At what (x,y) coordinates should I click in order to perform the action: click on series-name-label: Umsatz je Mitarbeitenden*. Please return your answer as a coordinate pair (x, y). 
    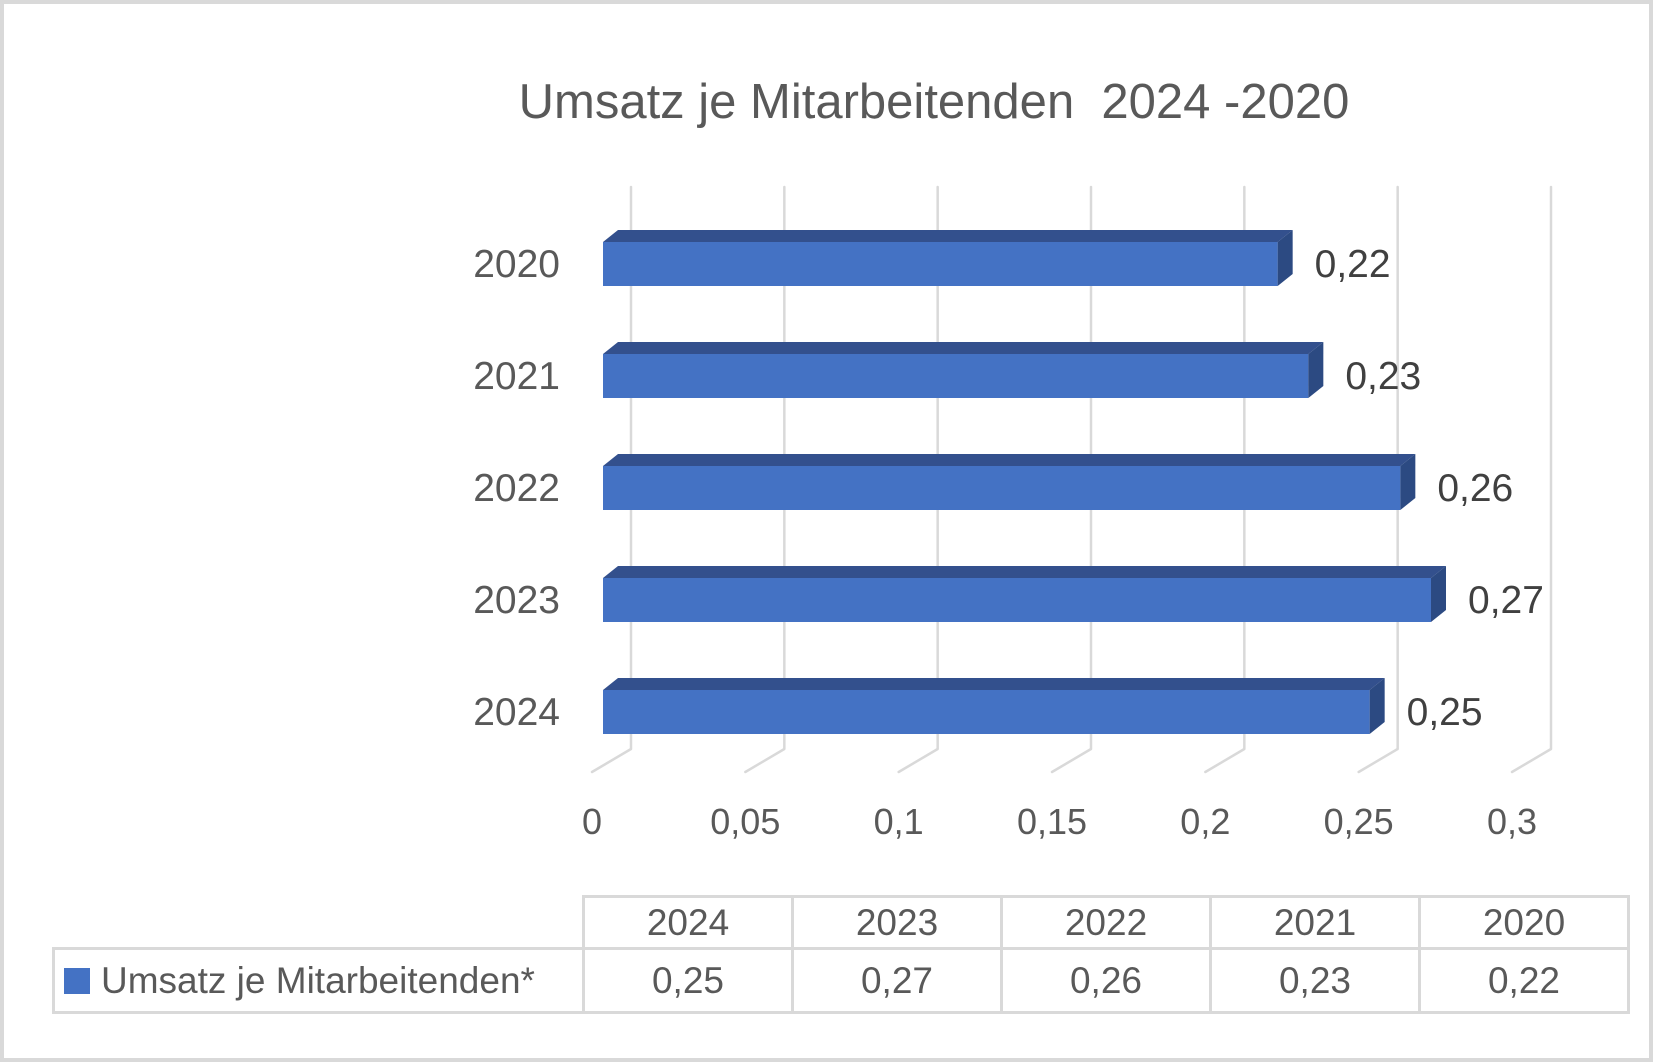
    Looking at the image, I should click on (318, 980).